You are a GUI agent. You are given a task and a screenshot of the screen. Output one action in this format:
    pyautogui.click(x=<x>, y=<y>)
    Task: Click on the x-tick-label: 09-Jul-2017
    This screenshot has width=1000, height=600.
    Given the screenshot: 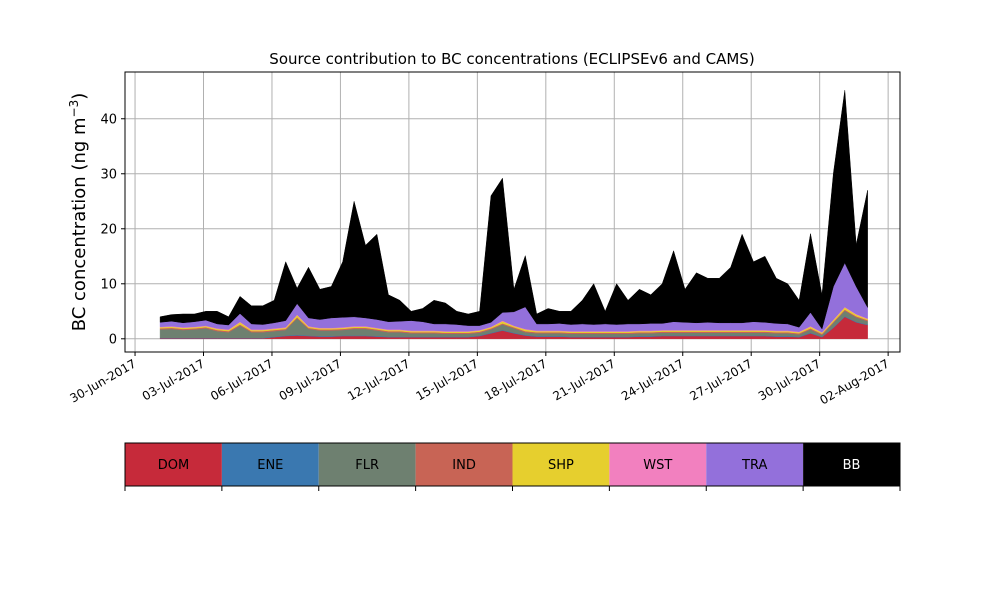 What is the action you would take?
    pyautogui.click(x=310, y=379)
    